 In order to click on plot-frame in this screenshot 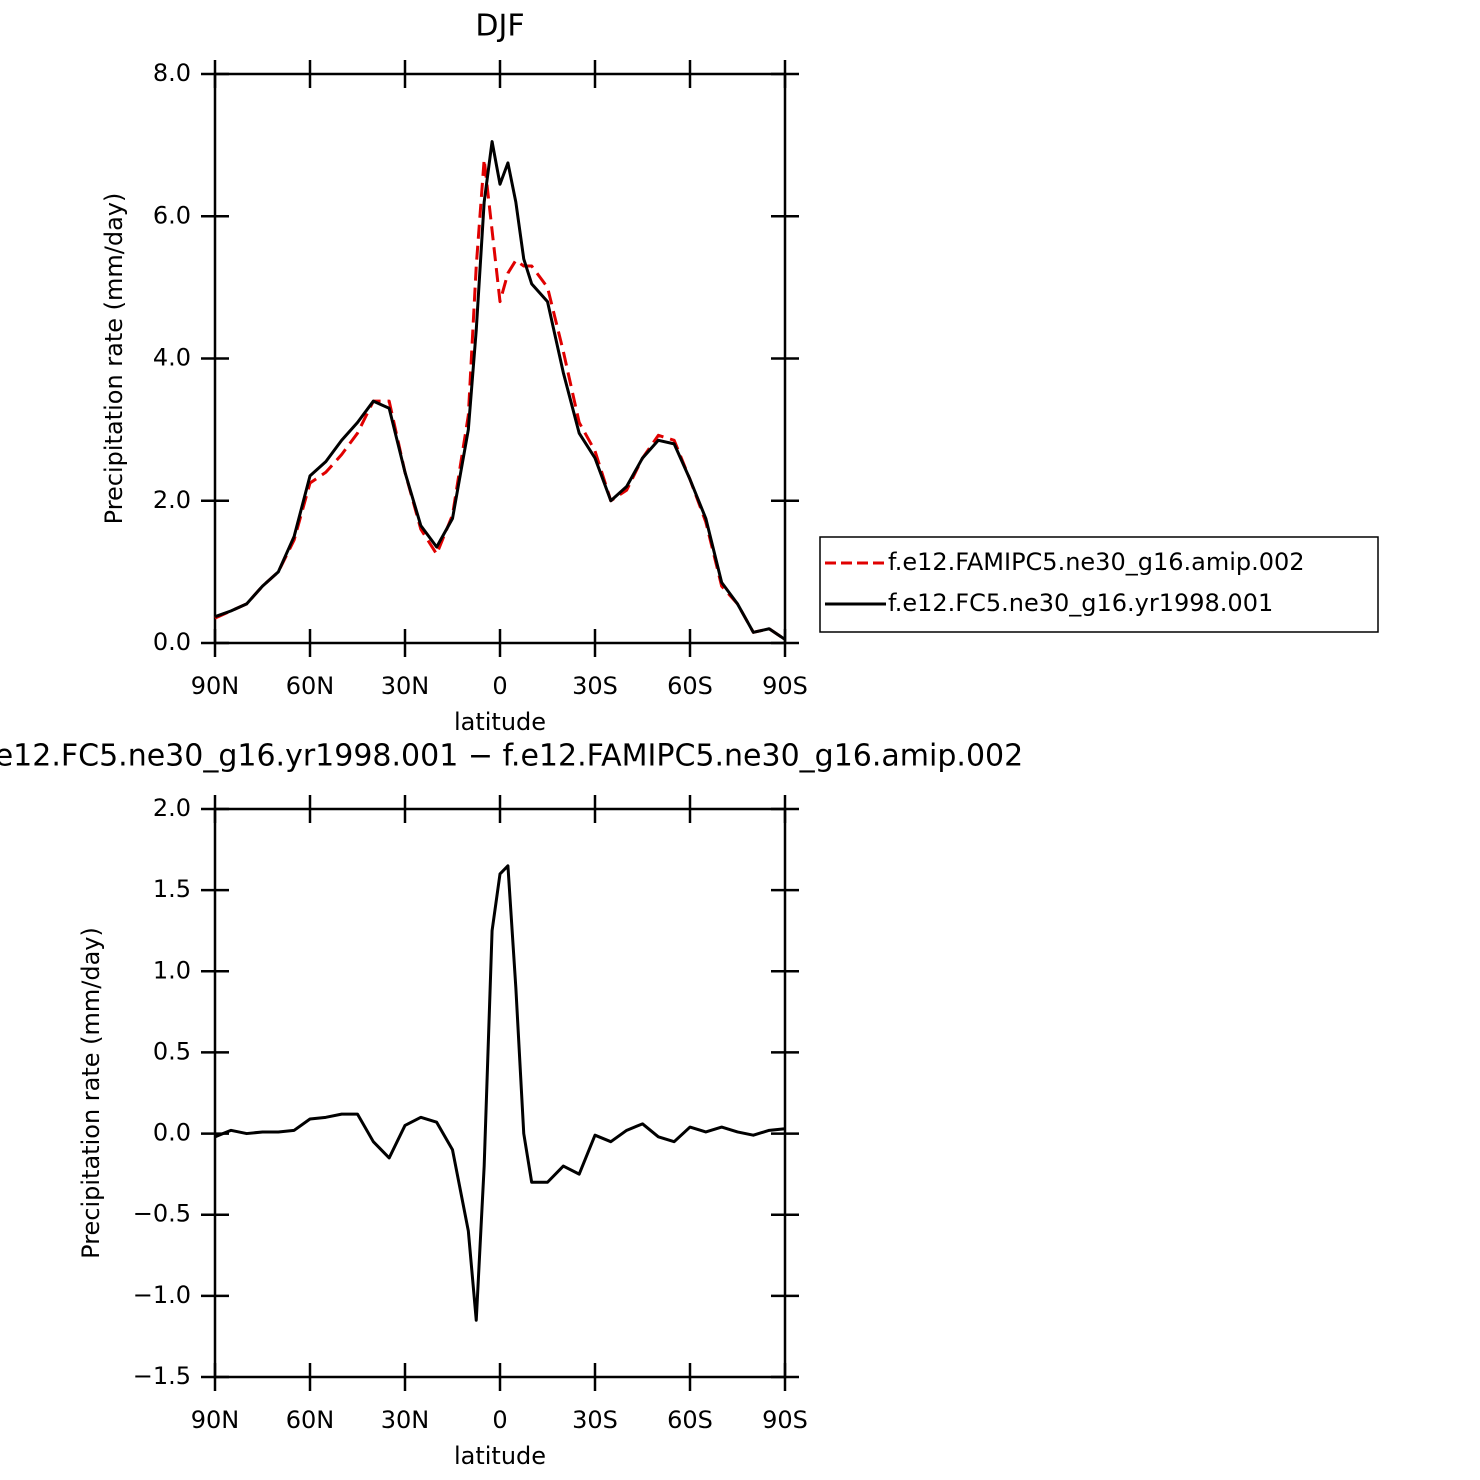, I will do `click(500, 1093)`.